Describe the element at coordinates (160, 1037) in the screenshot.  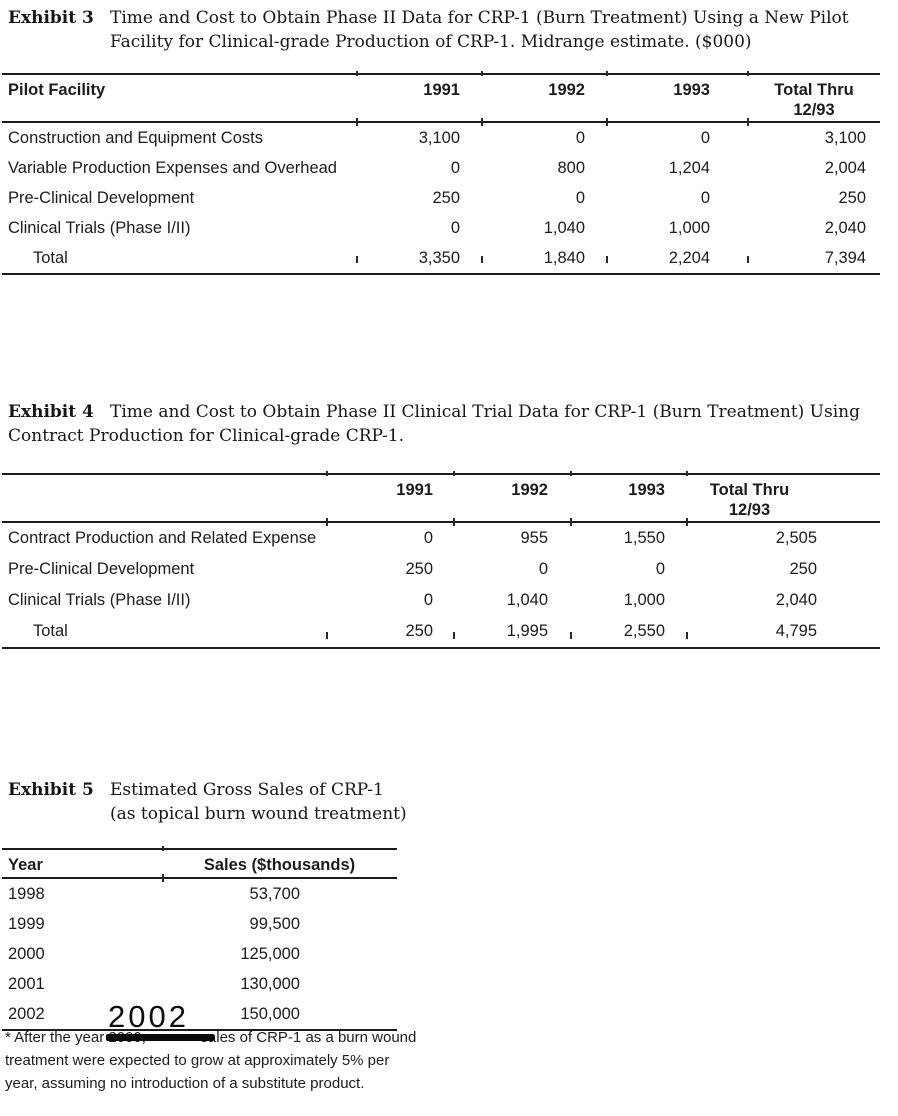
I see `redacted-year: 2000,` at that location.